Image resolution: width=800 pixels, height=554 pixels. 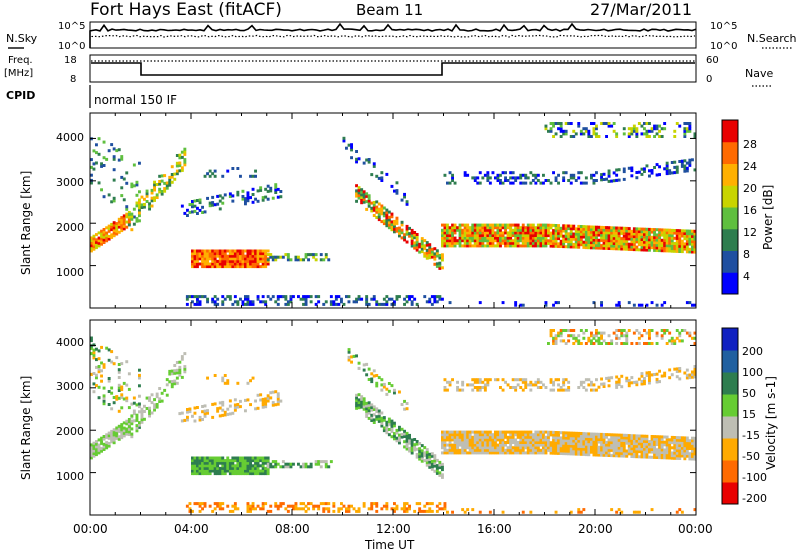 What do you see at coordinates (70, 272) in the screenshot?
I see `power-ytick-1000: 1000` at bounding box center [70, 272].